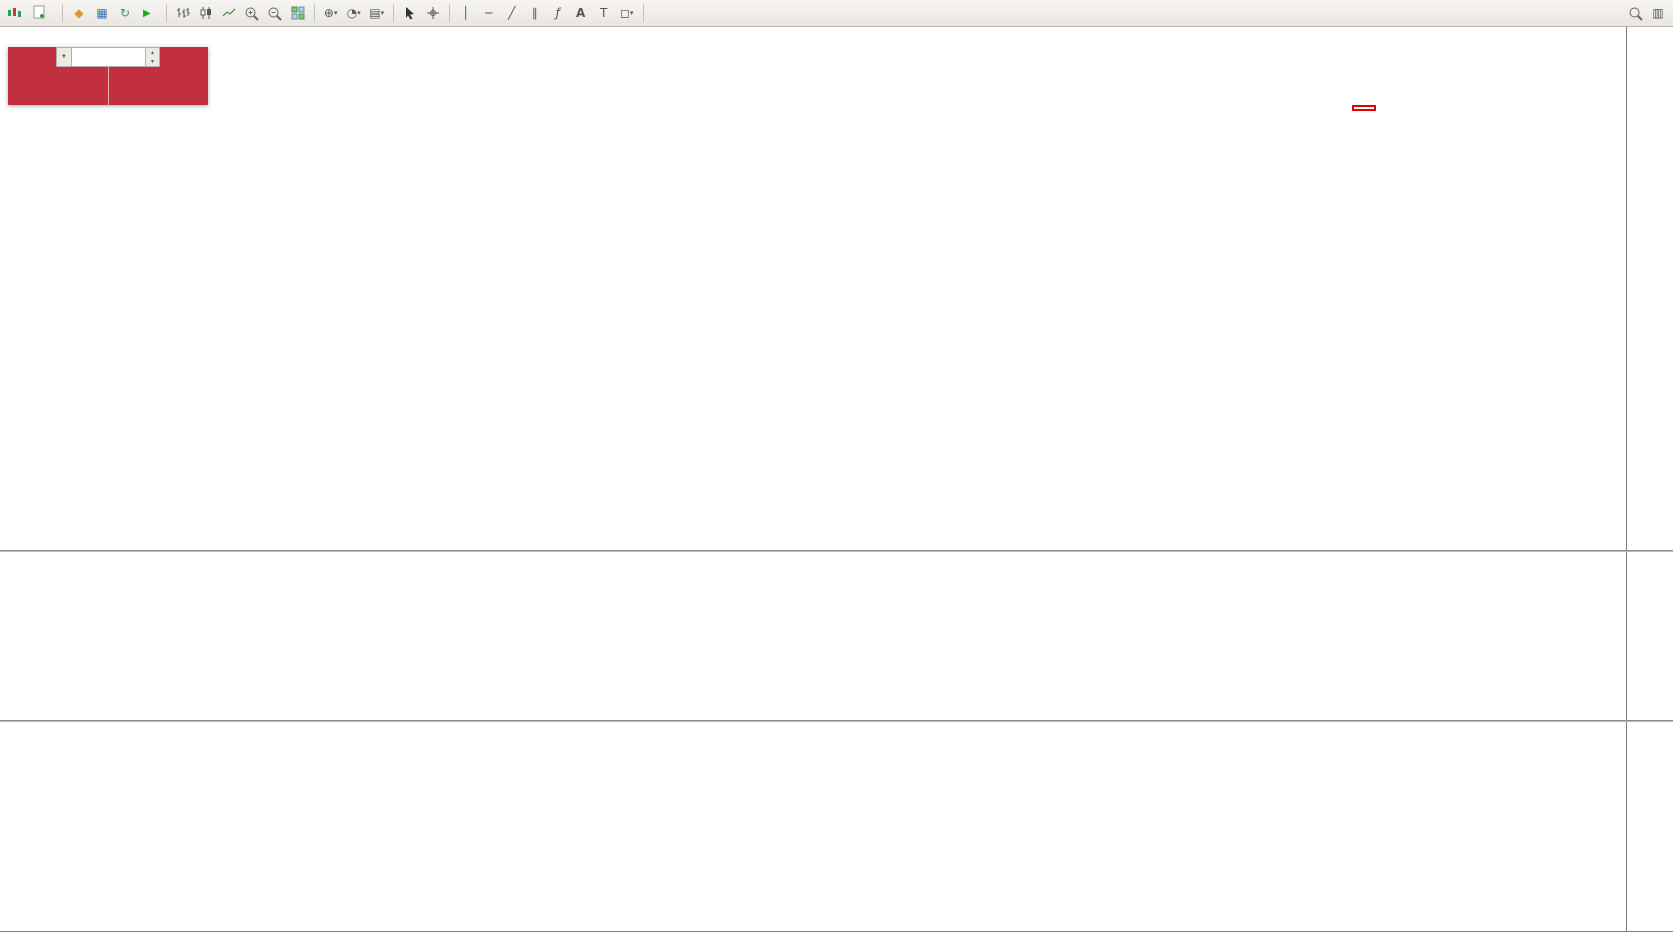 The width and height of the screenshot is (1673, 949). I want to click on text-tool: A, so click(581, 13).